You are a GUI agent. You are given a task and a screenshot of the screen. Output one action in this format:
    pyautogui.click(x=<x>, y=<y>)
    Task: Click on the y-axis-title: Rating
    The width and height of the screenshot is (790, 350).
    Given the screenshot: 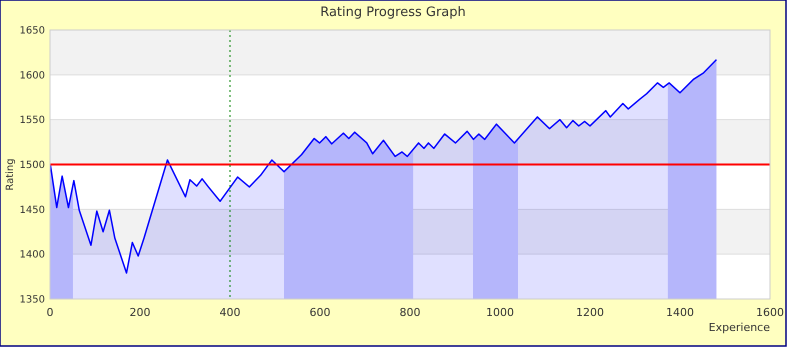 What is the action you would take?
    pyautogui.click(x=10, y=174)
    